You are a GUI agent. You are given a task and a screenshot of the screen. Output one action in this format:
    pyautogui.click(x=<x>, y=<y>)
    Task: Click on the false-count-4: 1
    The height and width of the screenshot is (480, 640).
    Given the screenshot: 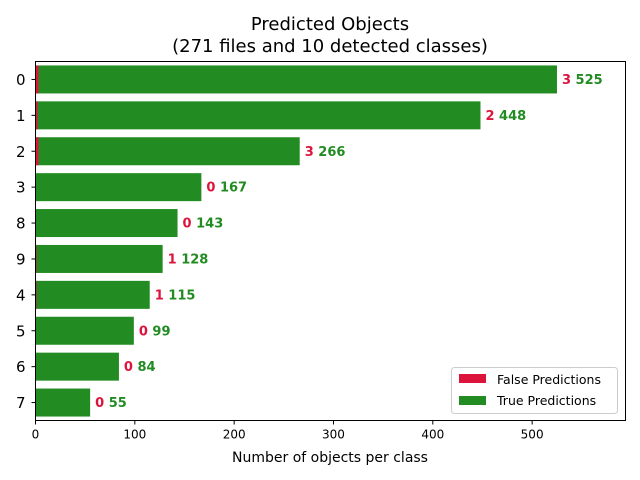 What is the action you would take?
    pyautogui.click(x=162, y=295)
    